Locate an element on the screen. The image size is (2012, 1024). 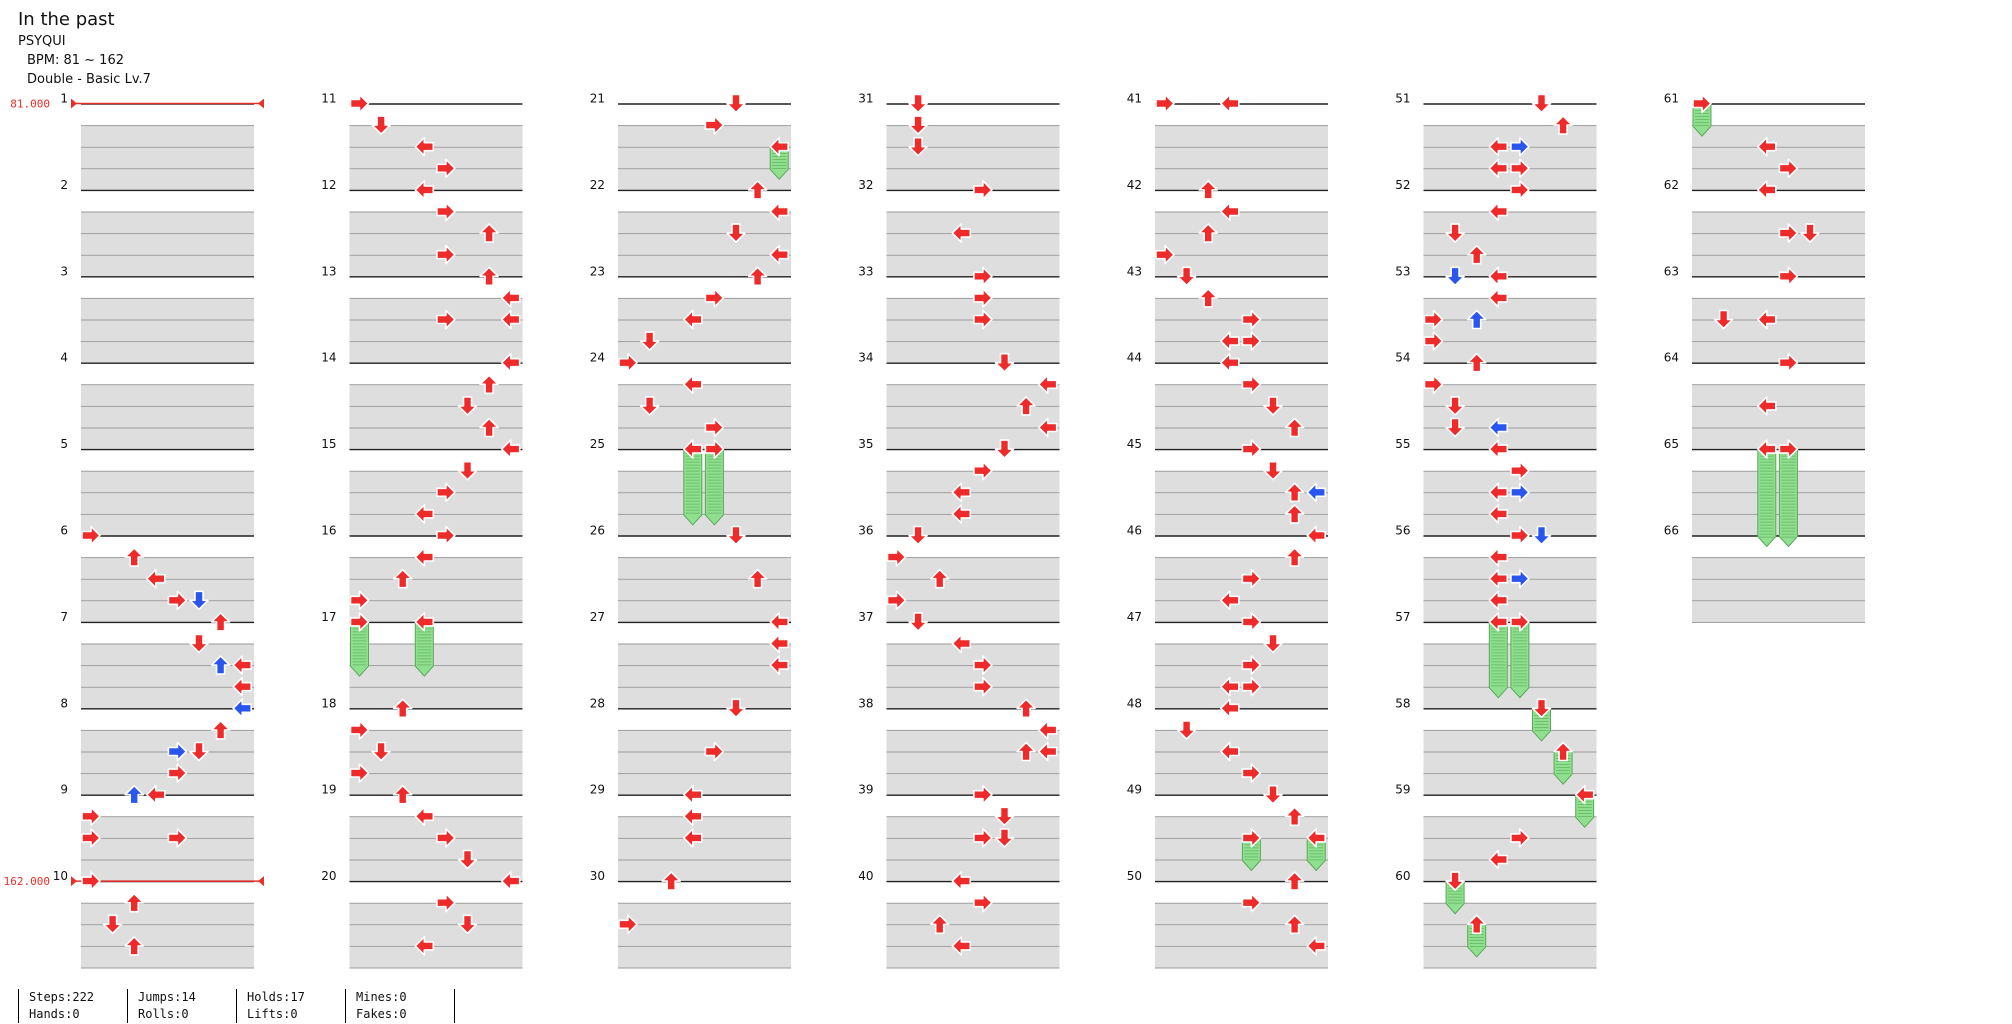
steps-count: Steps:222 is located at coordinates (62, 997).